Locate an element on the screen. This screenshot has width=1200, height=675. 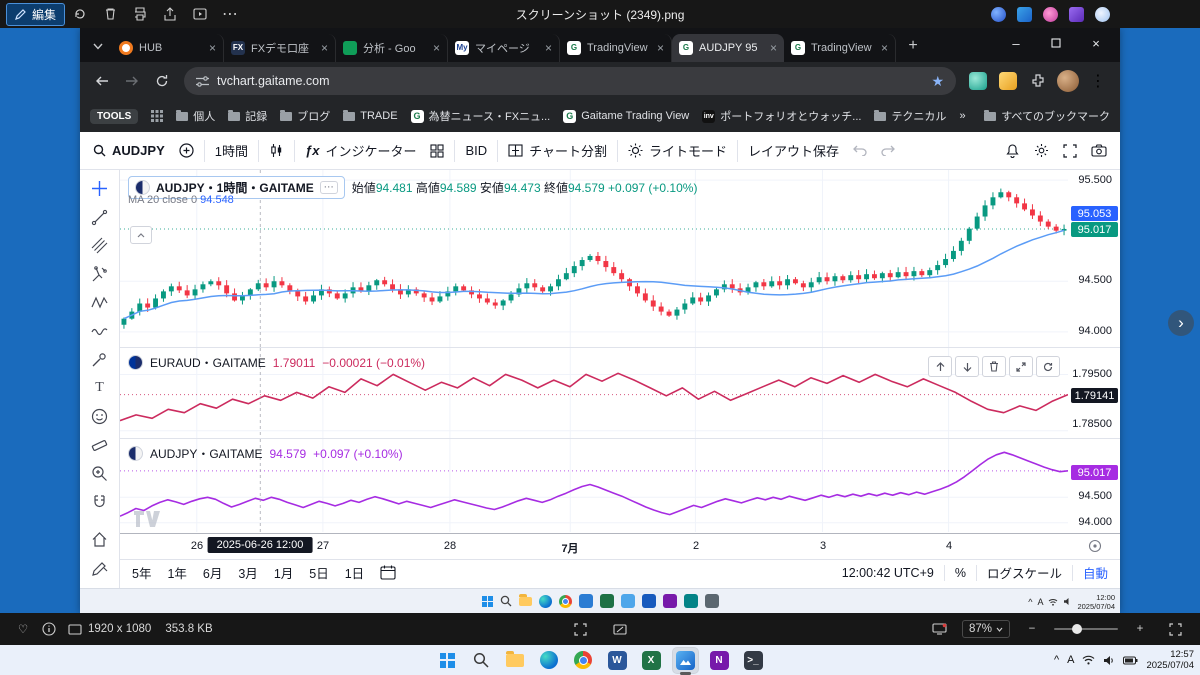
range-5y-button: 5年 is located at coordinates (142, 574).